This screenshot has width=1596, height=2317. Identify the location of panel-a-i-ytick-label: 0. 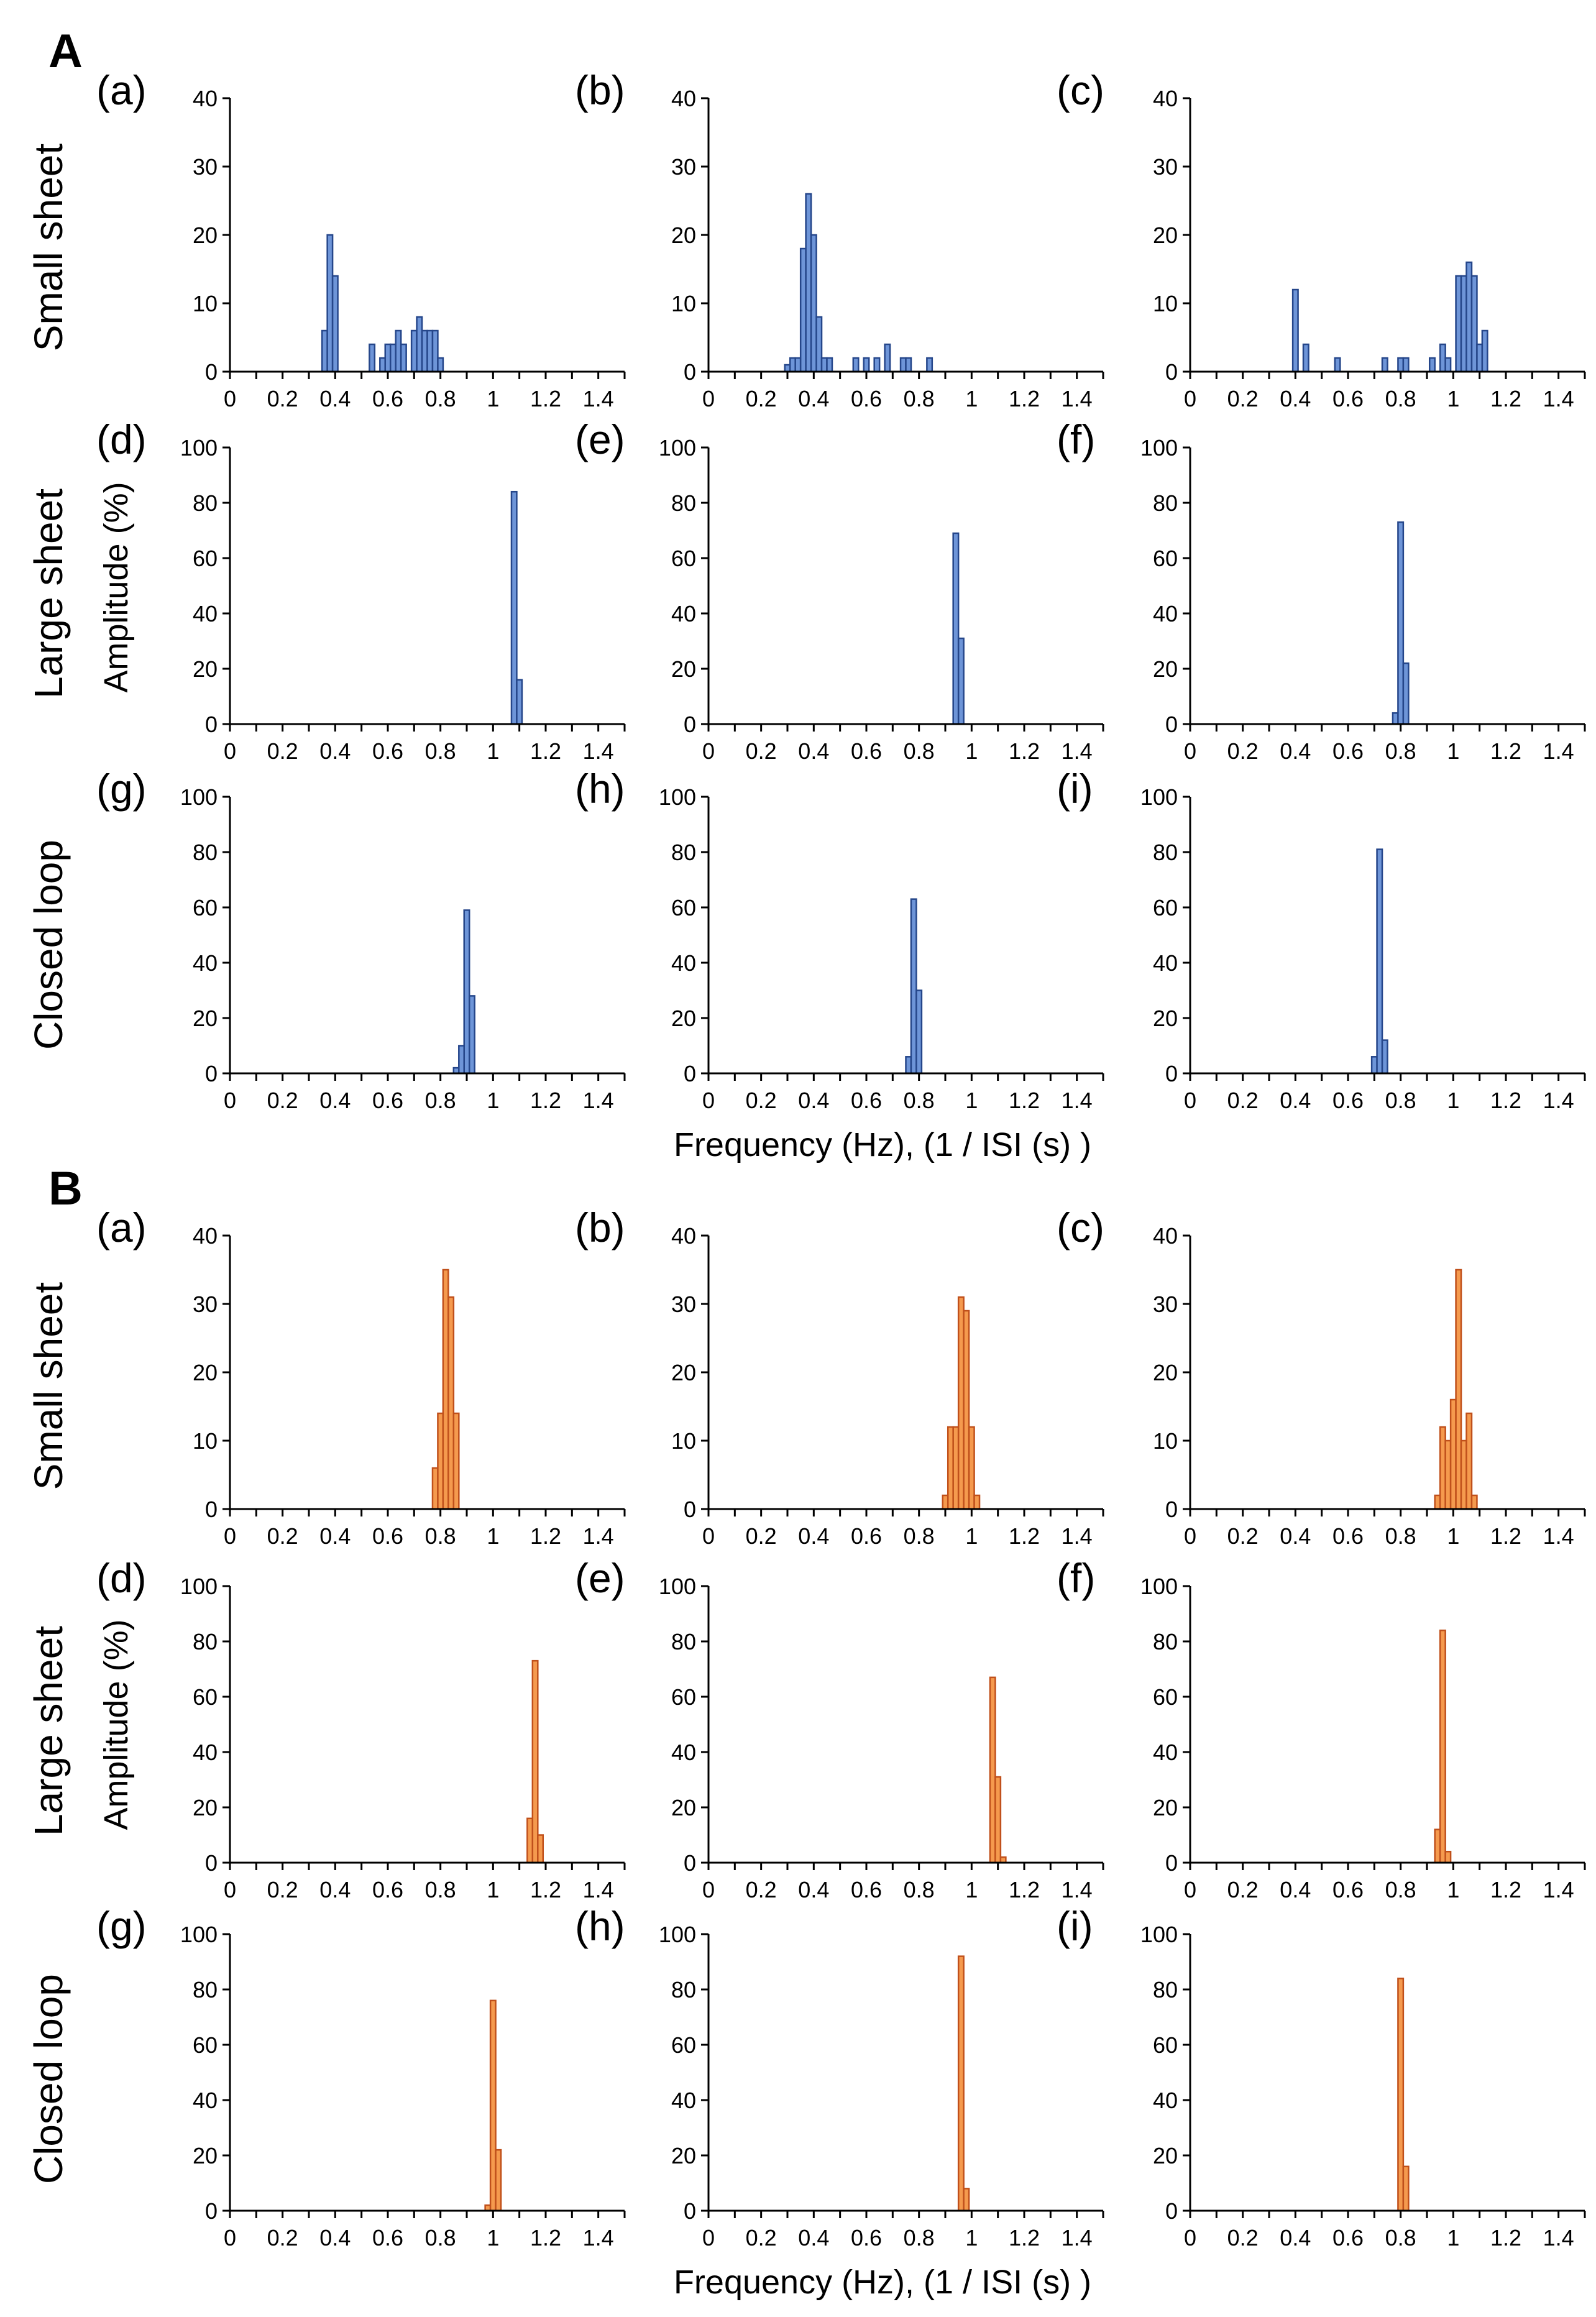
(1171, 1073).